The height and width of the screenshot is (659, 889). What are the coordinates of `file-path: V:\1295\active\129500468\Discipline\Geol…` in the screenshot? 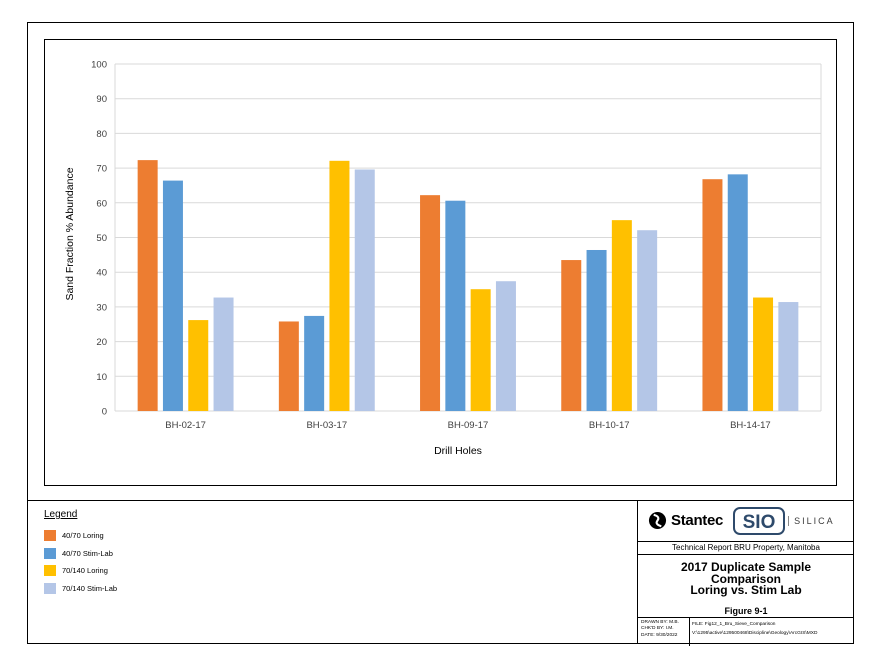 It's located at (755, 633).